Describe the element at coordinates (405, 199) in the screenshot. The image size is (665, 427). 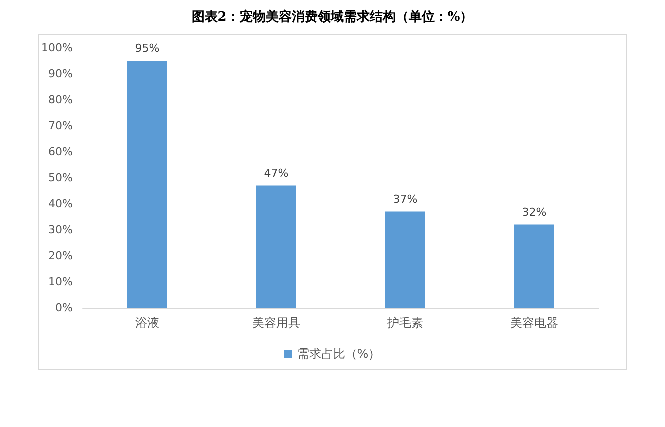
I see `data-label: 37%` at that location.